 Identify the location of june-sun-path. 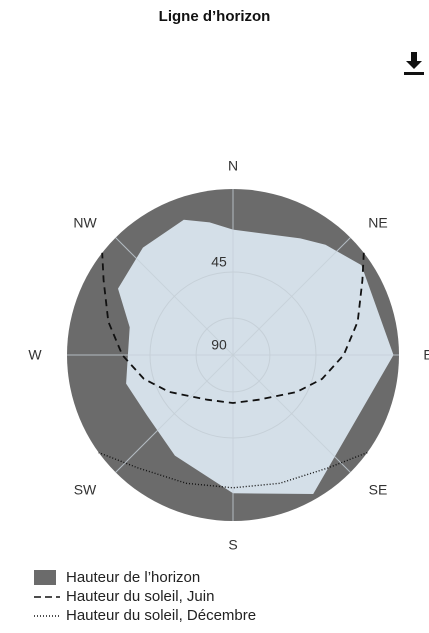
(233, 328).